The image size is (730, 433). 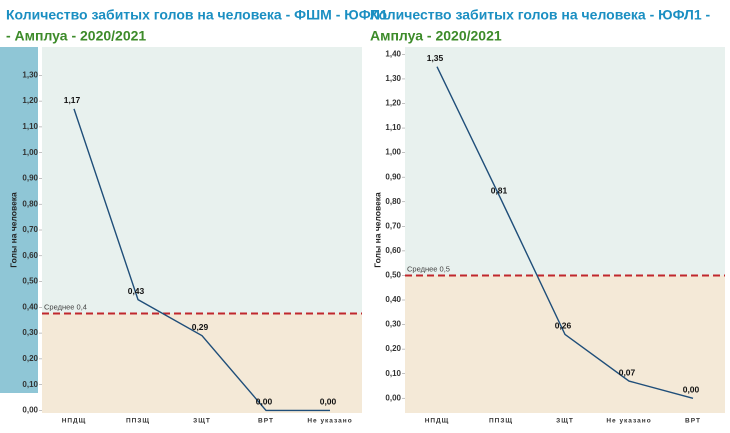 I want to click on y-tick-label: 1,40, so click(x=393, y=53).